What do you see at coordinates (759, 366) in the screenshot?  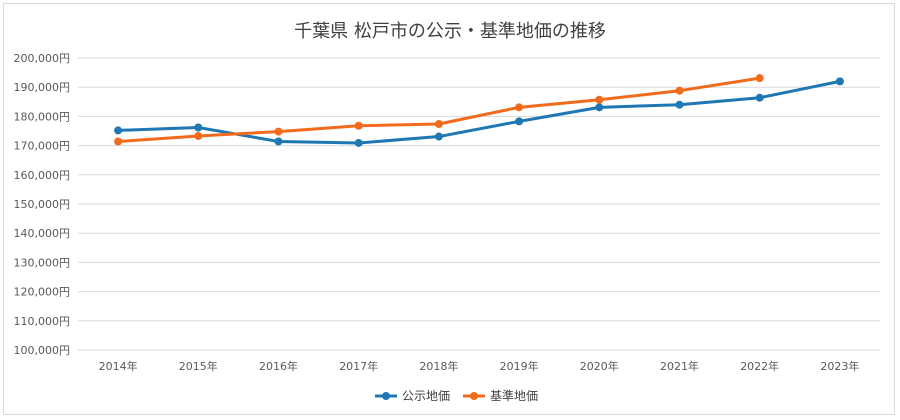 I see `x-tick-label: 2022年` at bounding box center [759, 366].